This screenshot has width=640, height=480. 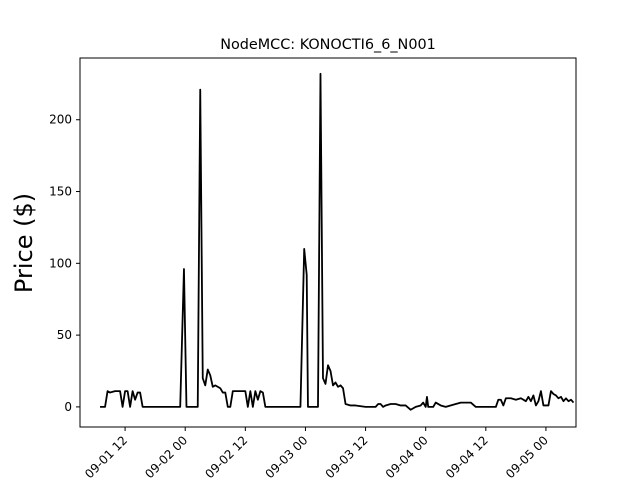 What do you see at coordinates (64, 335) in the screenshot?
I see `y-tick-label: 50` at bounding box center [64, 335].